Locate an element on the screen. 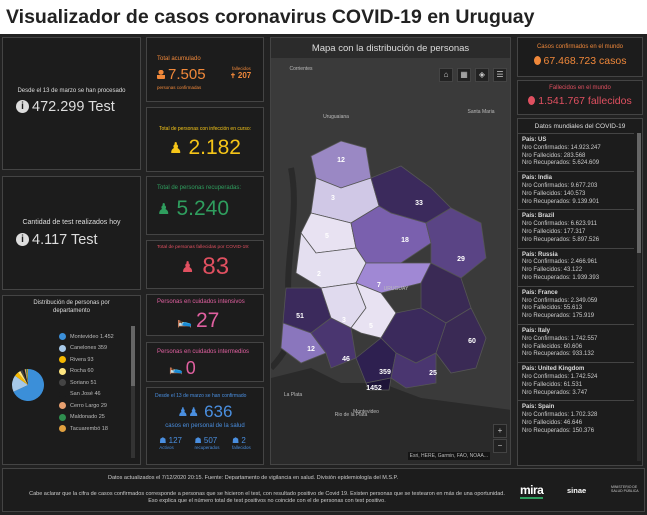 The image size is (647, 515). department-count-label: 29 is located at coordinates (461, 259).